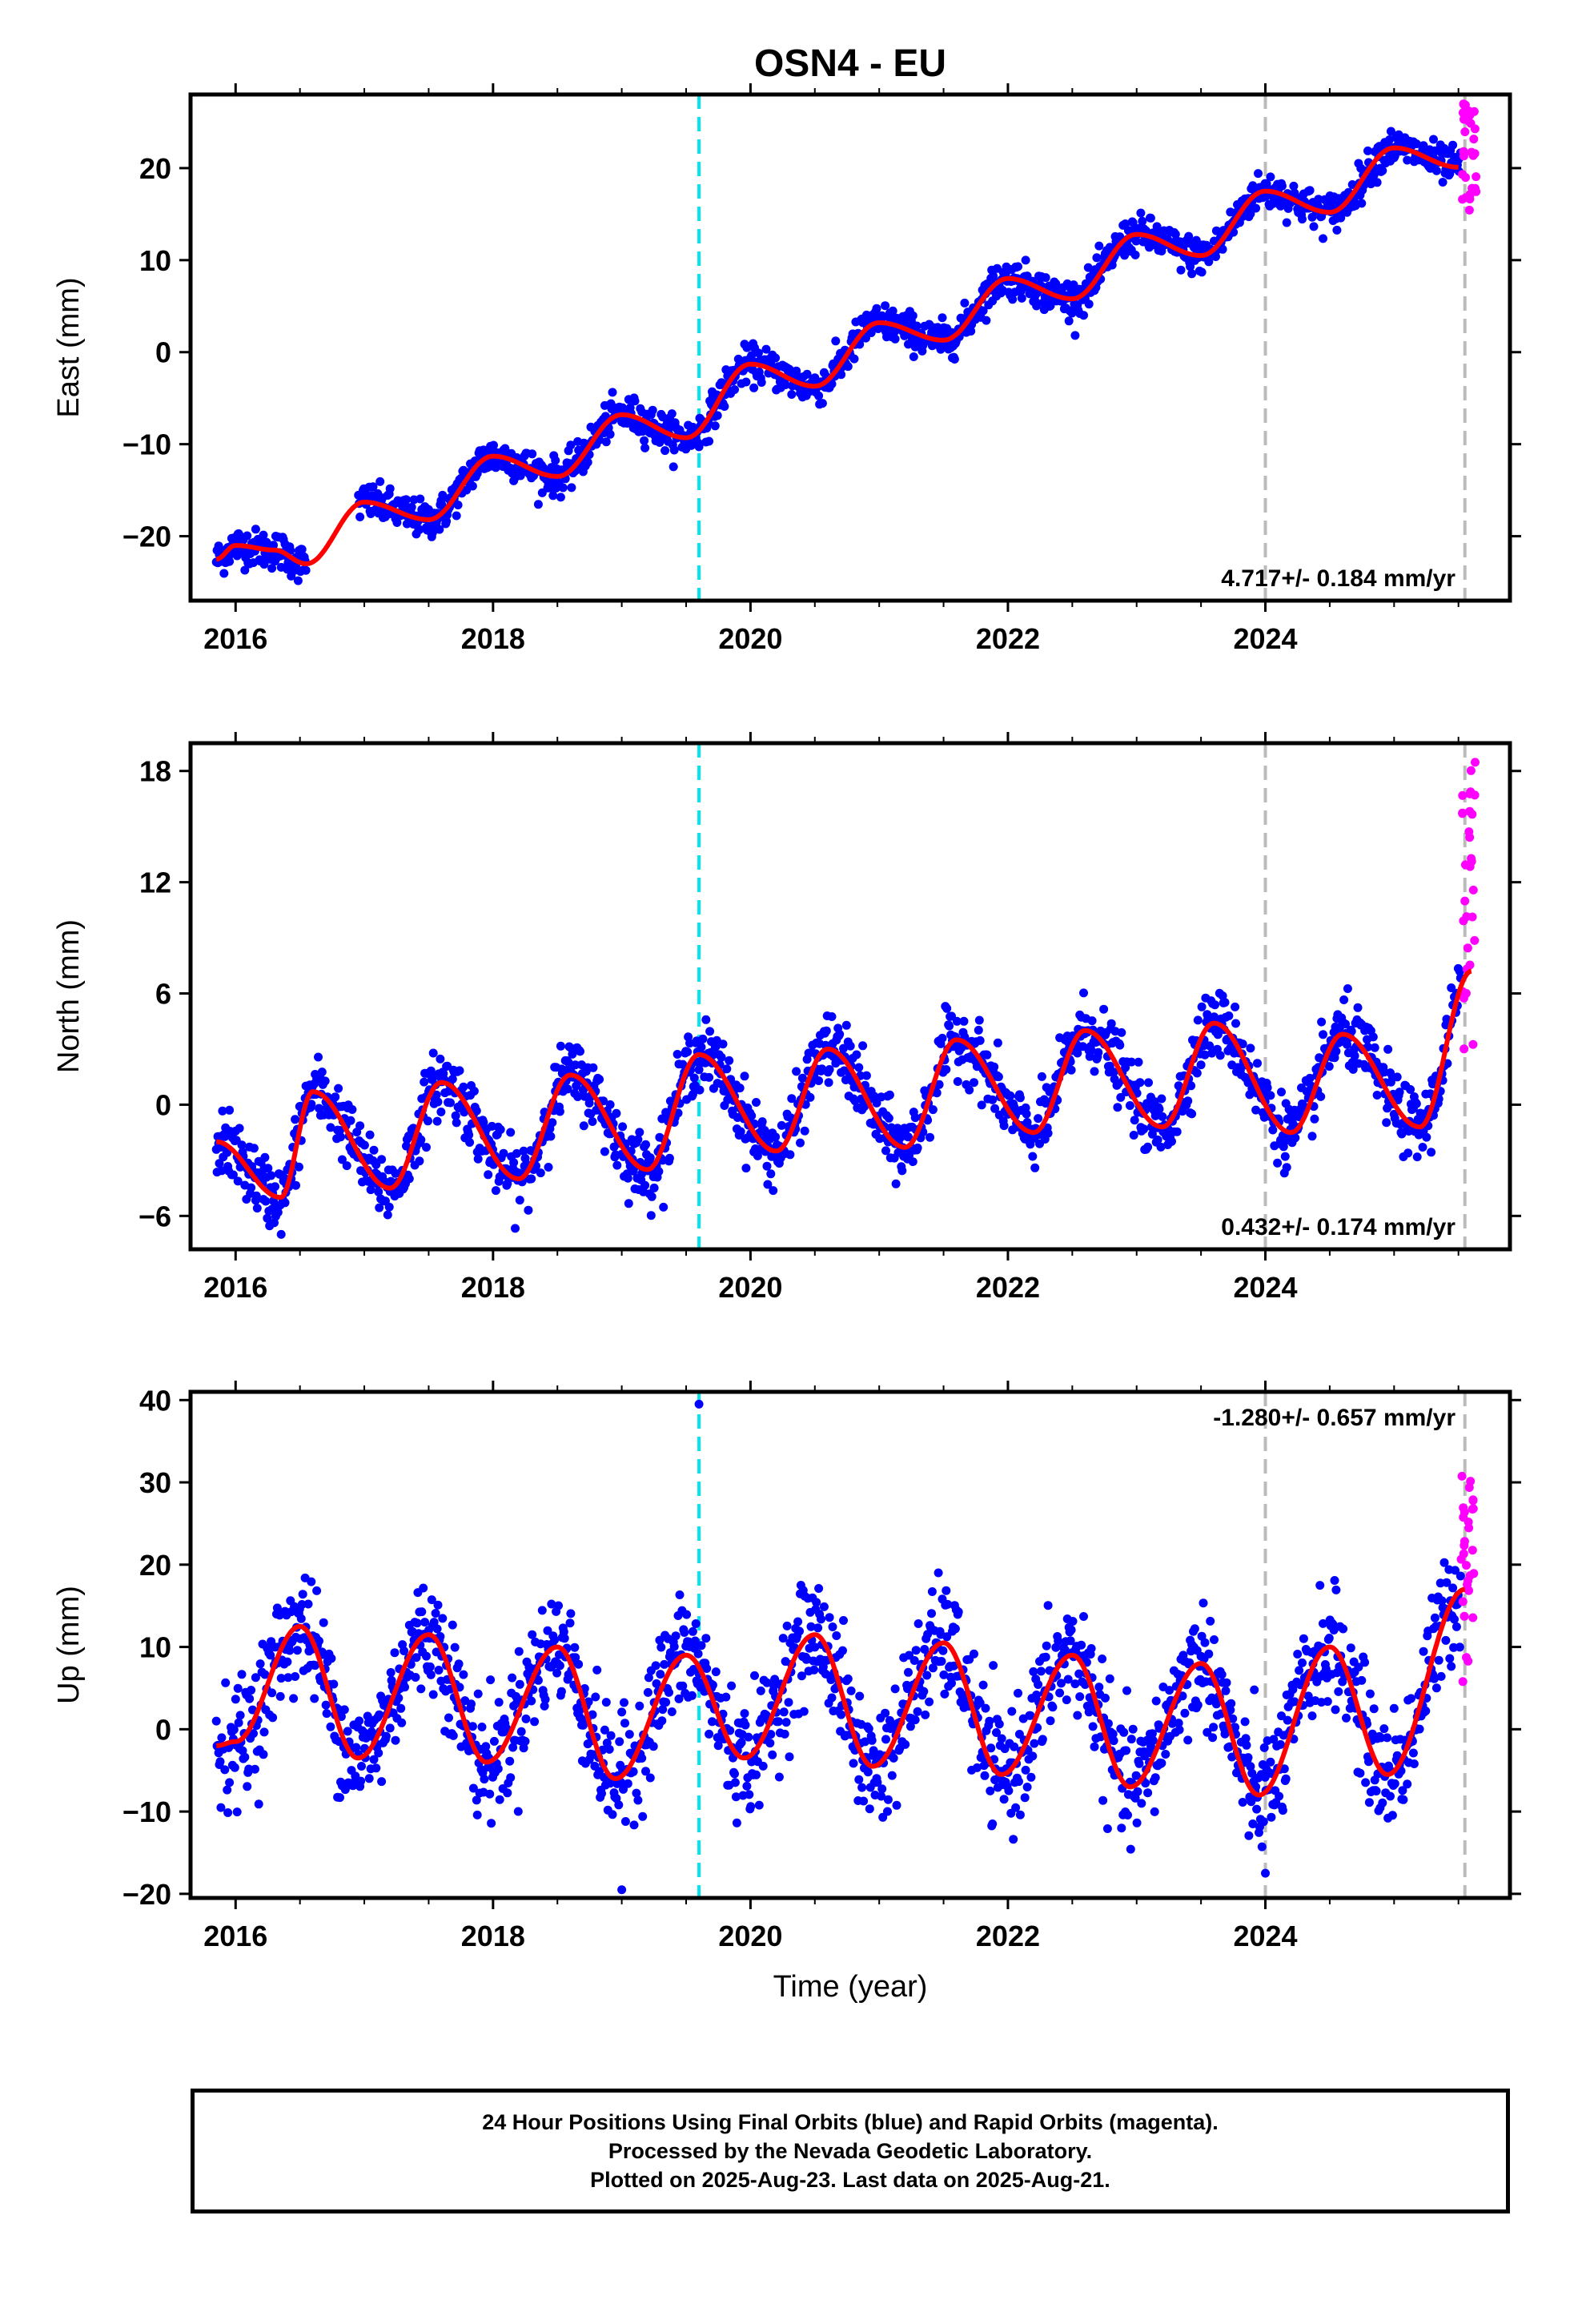 The image size is (1582, 2324). What do you see at coordinates (155, 882) in the screenshot?
I see `y-tick-label: 12` at bounding box center [155, 882].